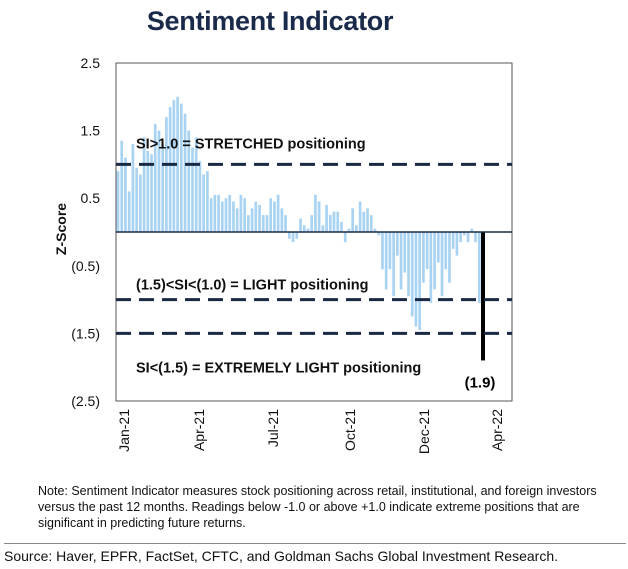 The height and width of the screenshot is (569, 628). What do you see at coordinates (480, 382) in the screenshot?
I see `latest-value-label: (1.9)` at bounding box center [480, 382].